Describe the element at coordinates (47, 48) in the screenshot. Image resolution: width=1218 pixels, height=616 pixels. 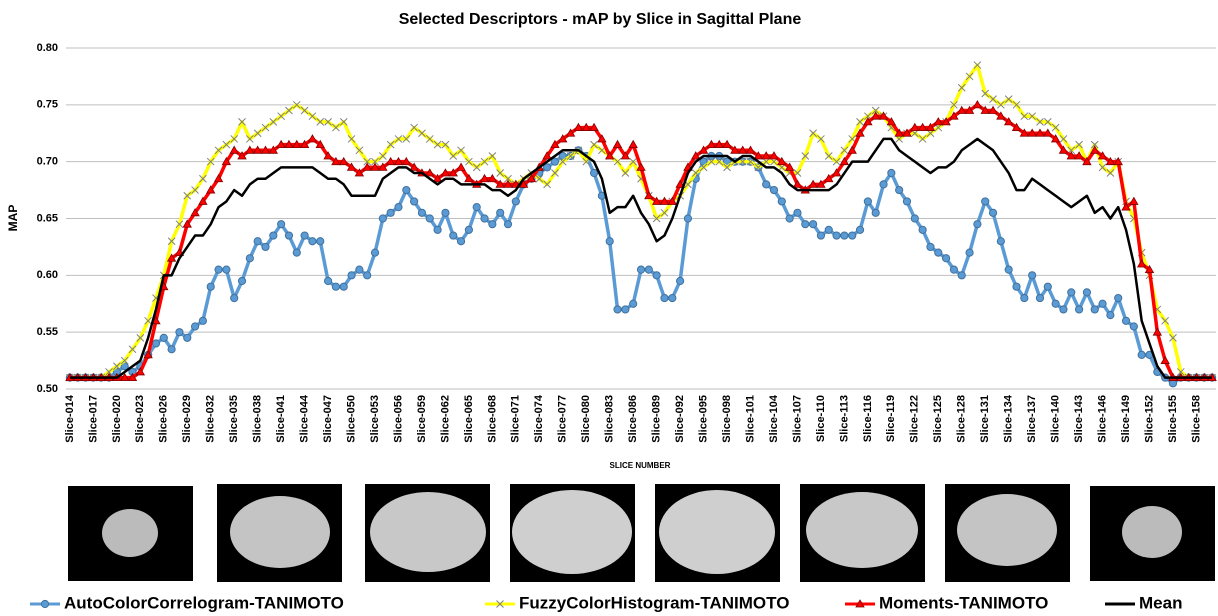
I see `y-tick-label: 0.80` at that location.